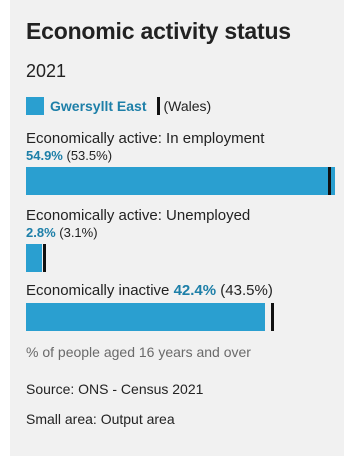 The width and height of the screenshot is (349, 463). I want to click on bar-value-label: 2.8%, so click(41, 232).